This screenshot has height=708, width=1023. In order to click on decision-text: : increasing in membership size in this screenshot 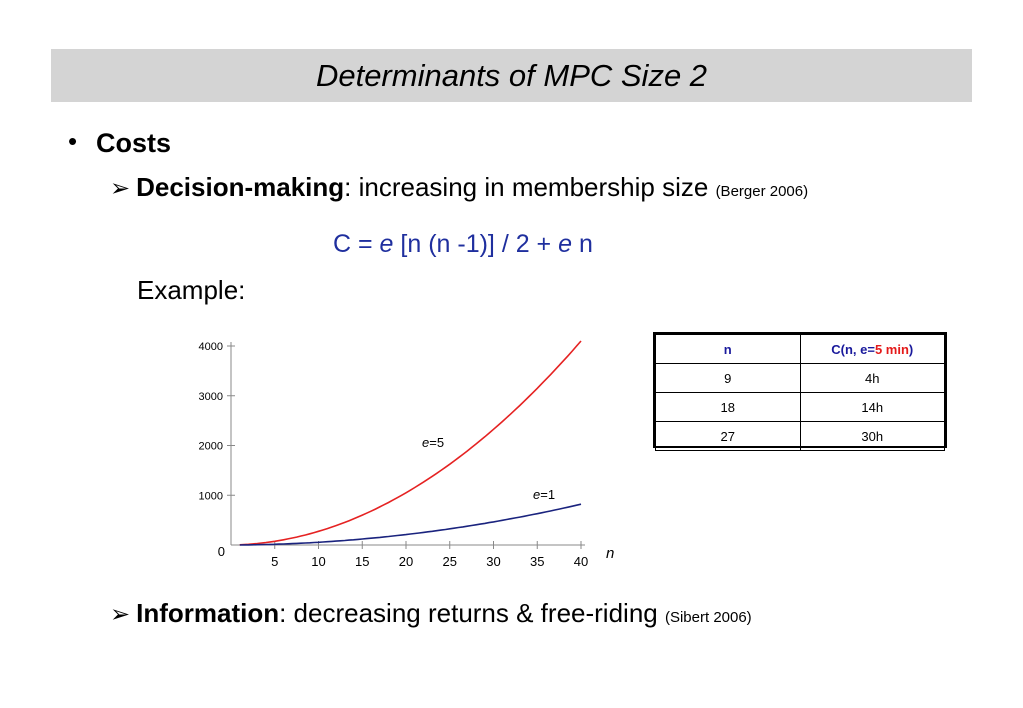, I will do `click(530, 187)`.